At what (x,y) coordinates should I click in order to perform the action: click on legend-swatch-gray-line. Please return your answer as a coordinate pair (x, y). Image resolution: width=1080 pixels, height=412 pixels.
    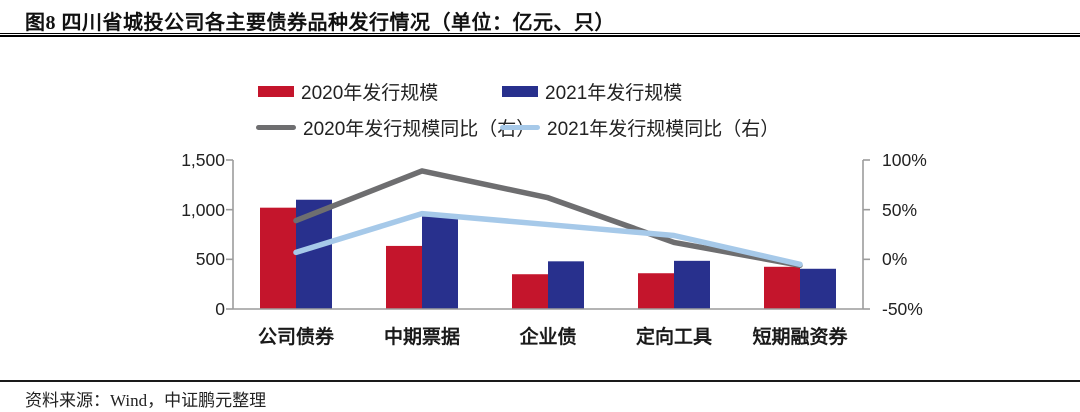
    Looking at the image, I should click on (276, 127).